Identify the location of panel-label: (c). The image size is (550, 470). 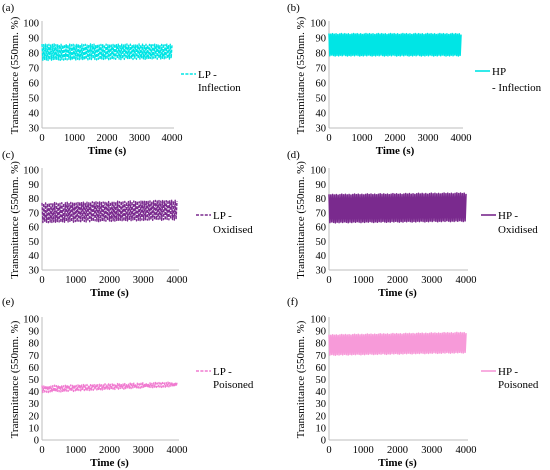
(8, 155).